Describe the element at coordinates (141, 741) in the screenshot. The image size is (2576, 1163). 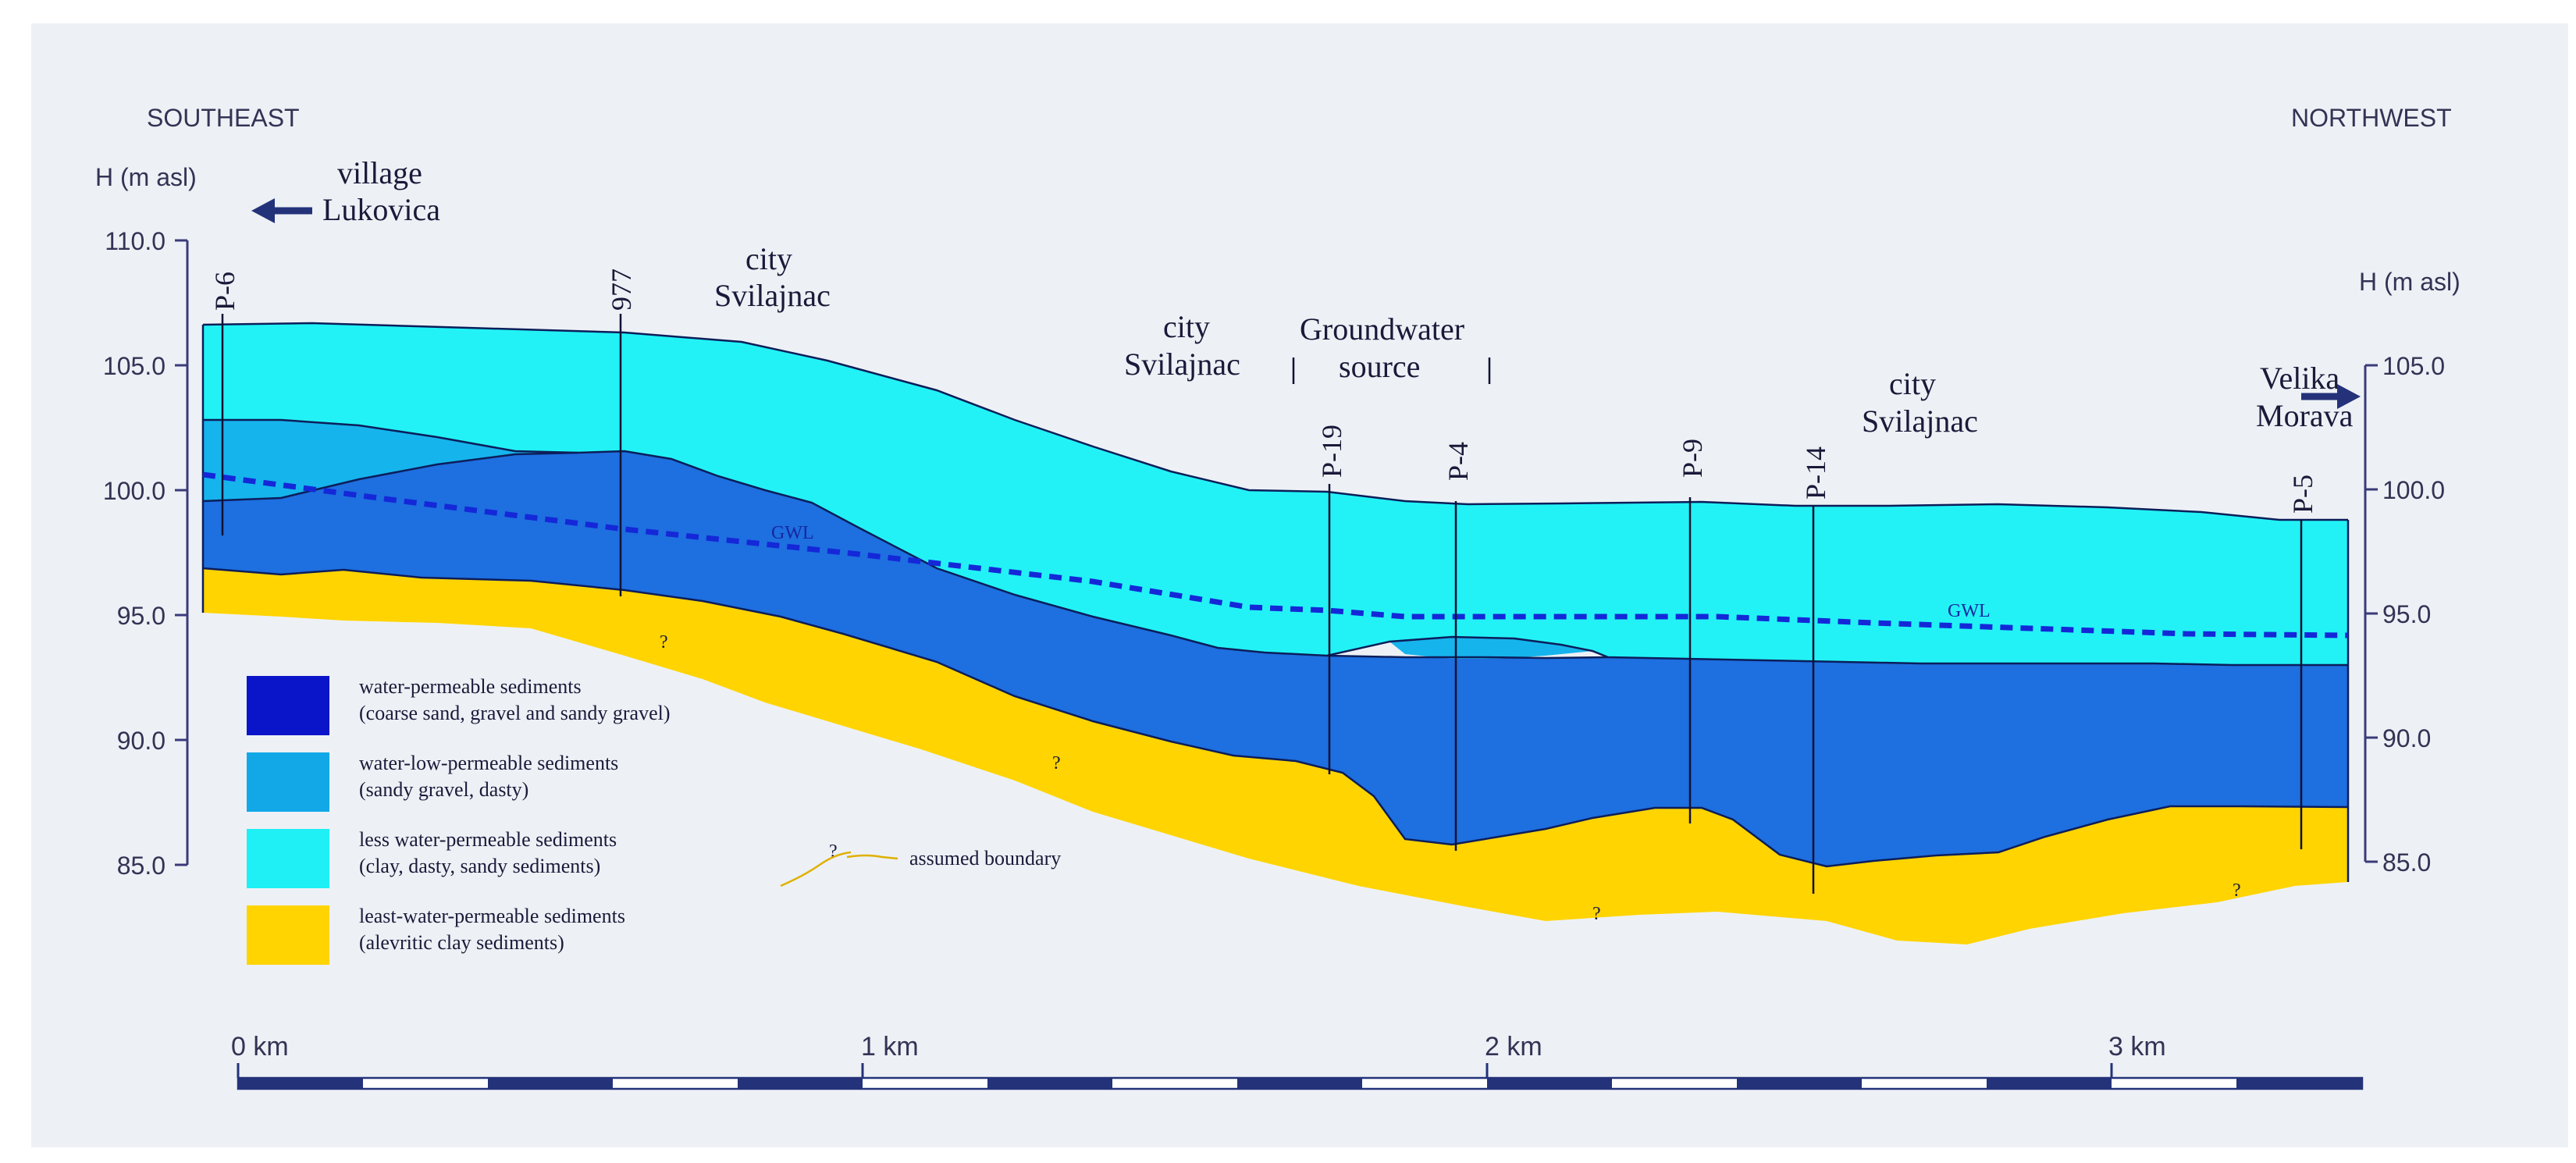
I see `left-tick-90: 90.0` at that location.